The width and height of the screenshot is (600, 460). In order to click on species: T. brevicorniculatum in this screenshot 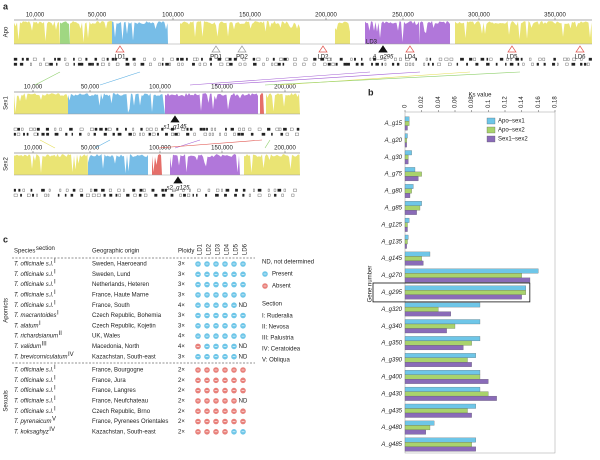, I will do `click(40, 357)`.